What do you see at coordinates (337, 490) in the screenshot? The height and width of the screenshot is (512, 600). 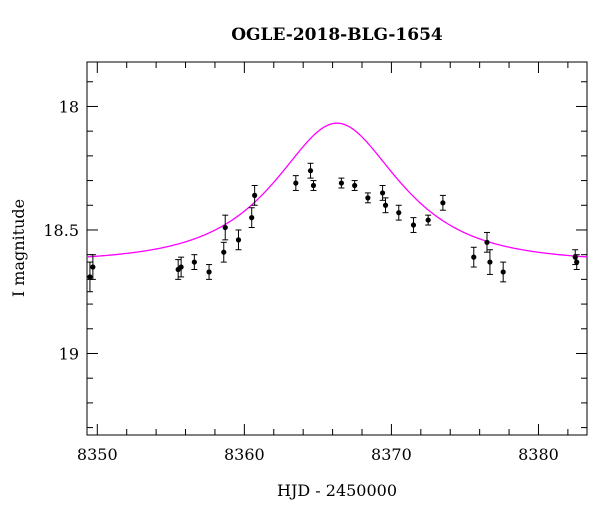 I see `x-axis-label: HJD - 2450000` at bounding box center [337, 490].